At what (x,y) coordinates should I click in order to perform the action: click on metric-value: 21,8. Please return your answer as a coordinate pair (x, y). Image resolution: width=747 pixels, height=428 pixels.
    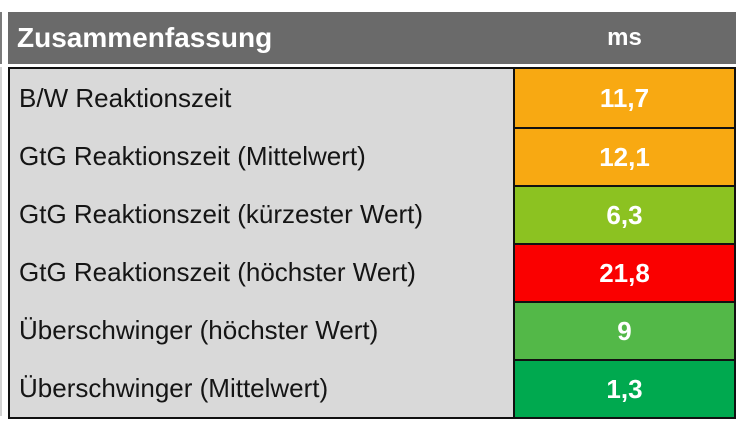
    Looking at the image, I should click on (623, 272).